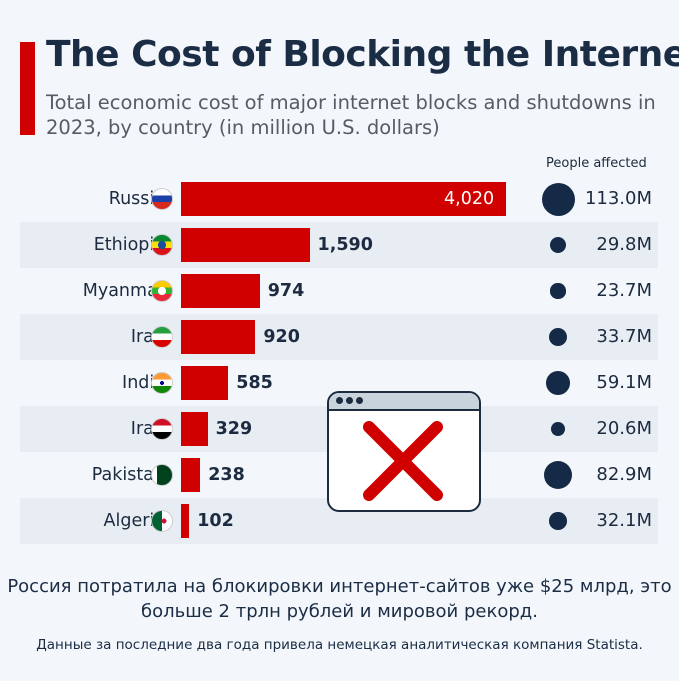 The width and height of the screenshot is (679, 681). I want to click on bar-value-label: 920, so click(281, 337).